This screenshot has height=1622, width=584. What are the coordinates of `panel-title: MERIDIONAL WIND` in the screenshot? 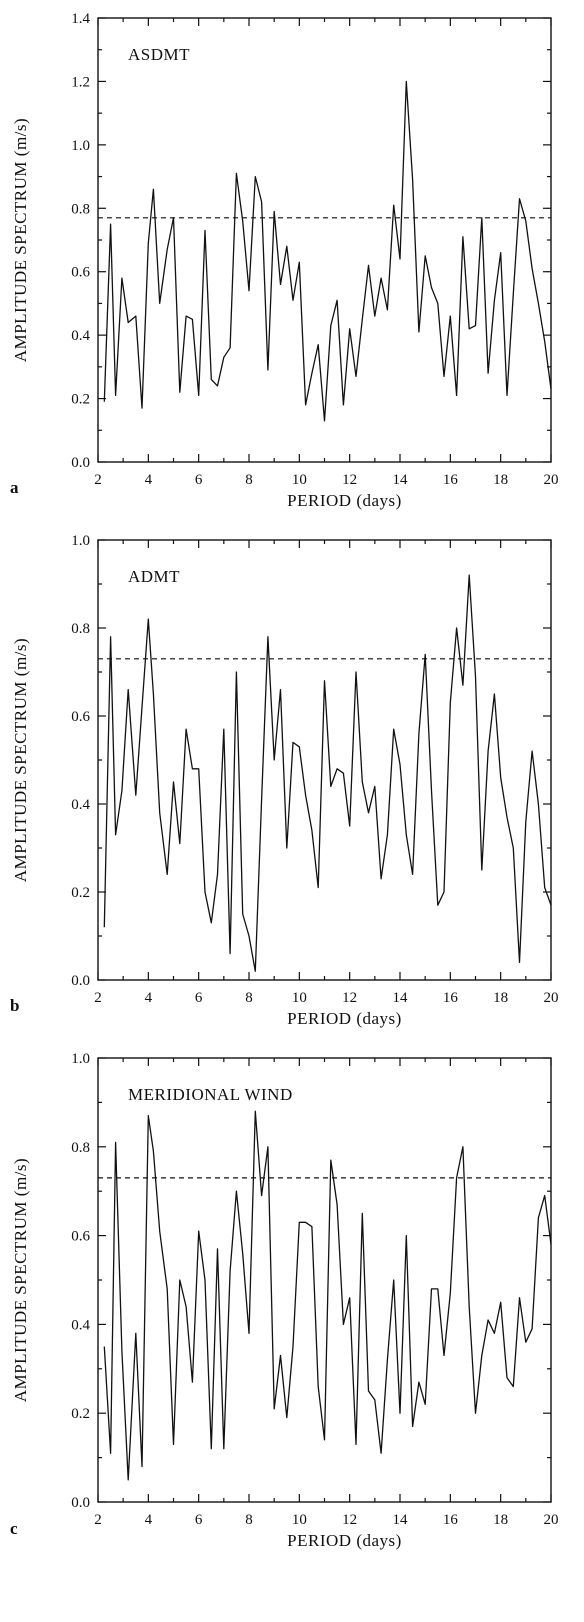 It's located at (210, 1094).